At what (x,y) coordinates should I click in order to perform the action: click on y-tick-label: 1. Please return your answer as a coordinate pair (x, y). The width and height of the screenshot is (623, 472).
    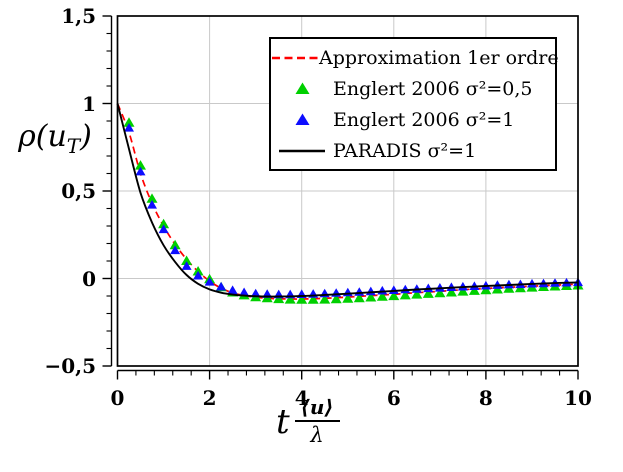
    Looking at the image, I should click on (89, 103).